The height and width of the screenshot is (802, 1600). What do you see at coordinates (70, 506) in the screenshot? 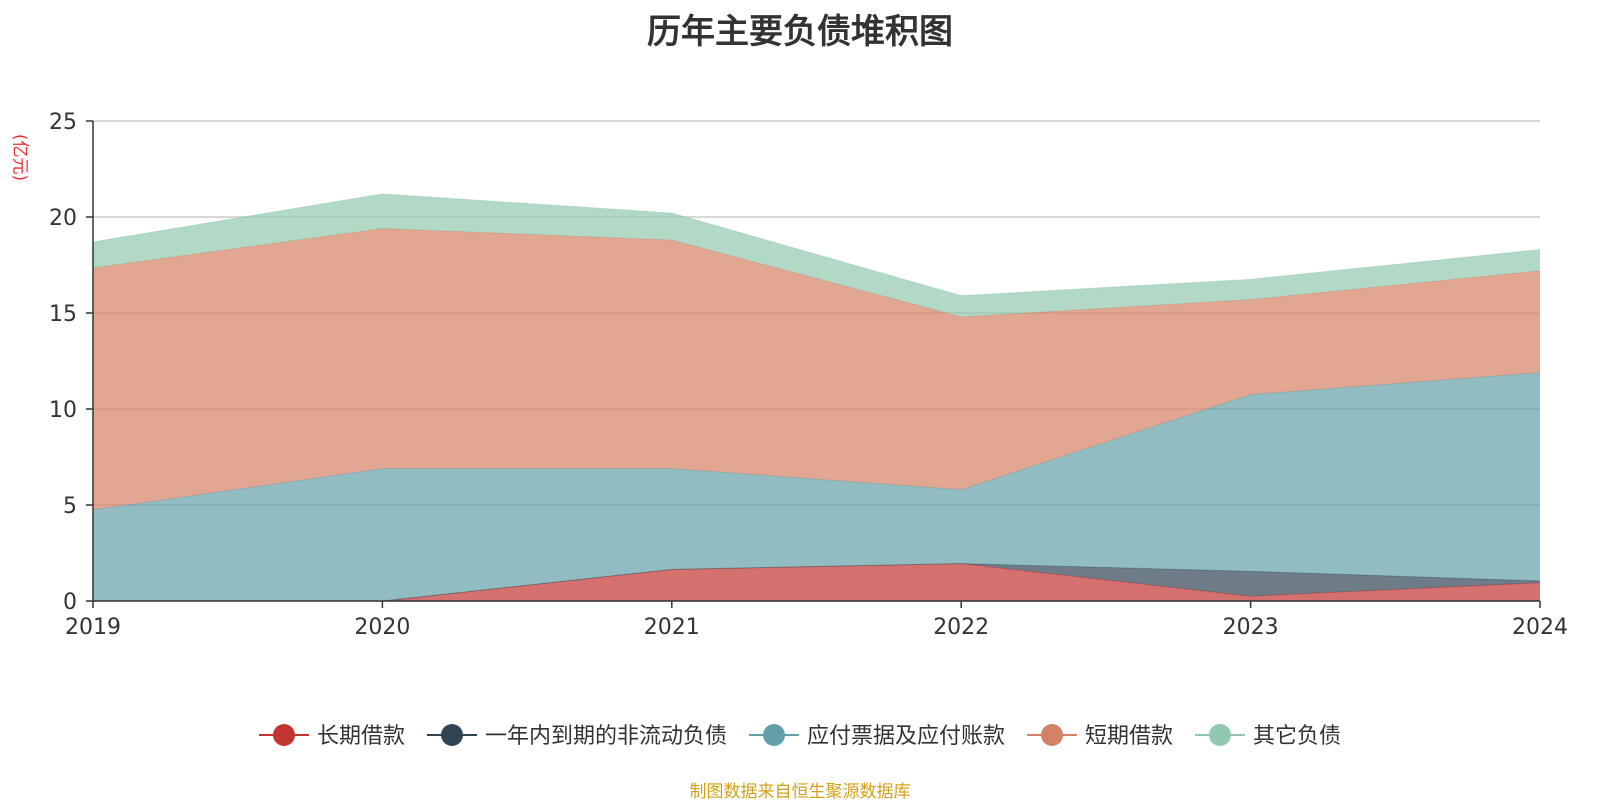
I see `y-tick-label: 5` at bounding box center [70, 506].